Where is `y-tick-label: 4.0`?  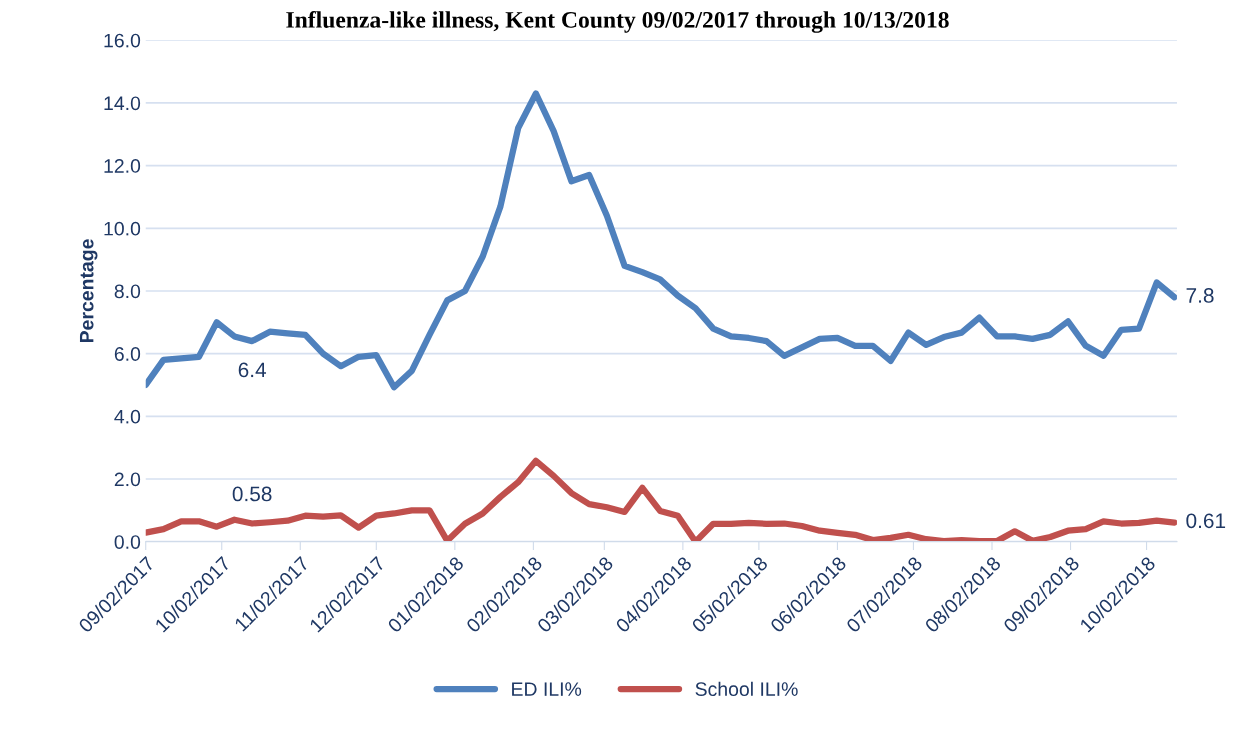 y-tick-label: 4.0 is located at coordinates (127, 416).